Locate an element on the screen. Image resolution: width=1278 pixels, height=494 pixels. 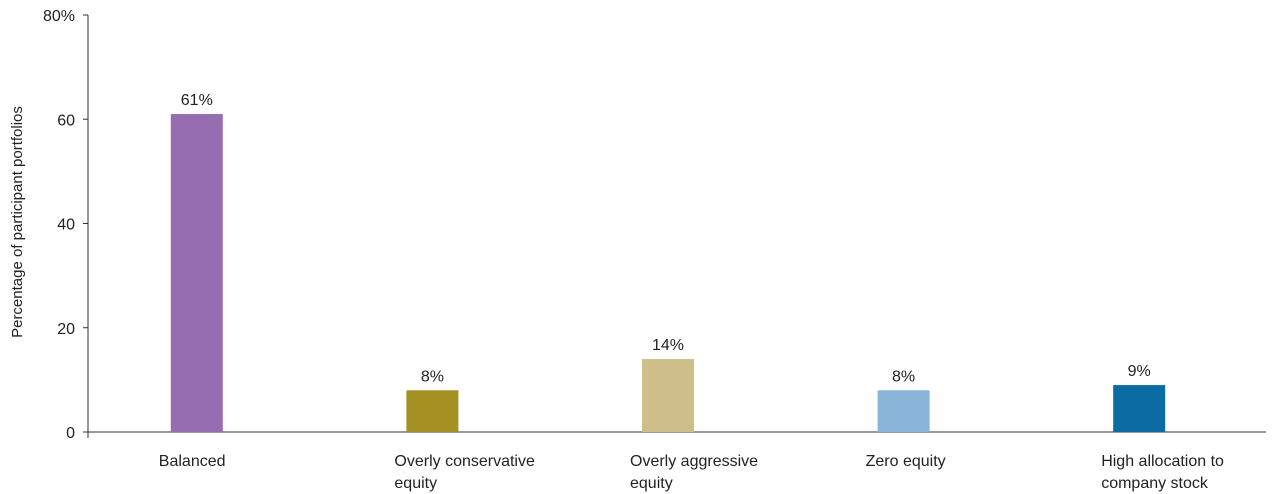
x-category-label: High allocation to company stock is located at coordinates (1162, 472).